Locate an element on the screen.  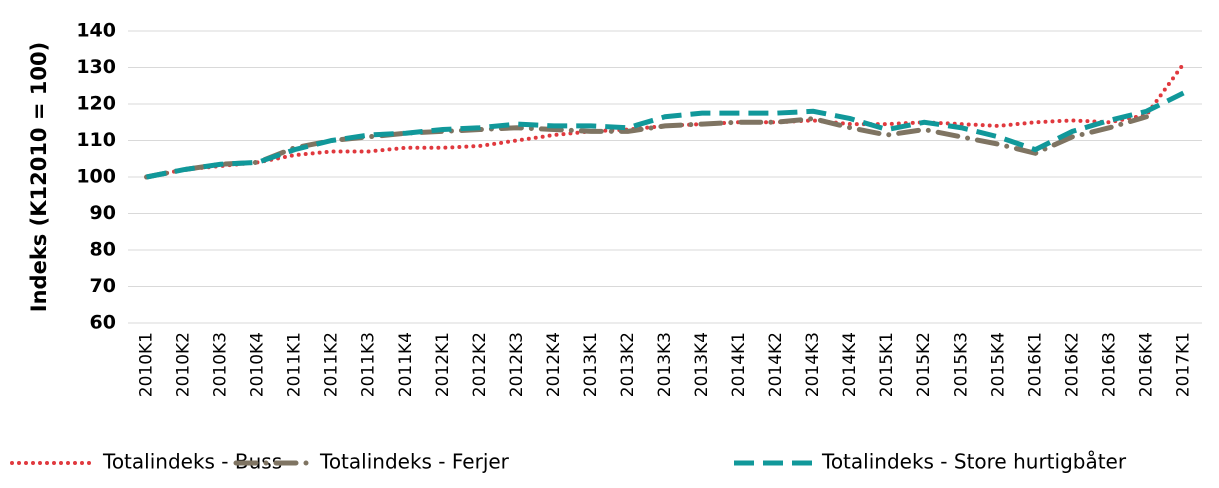
x-tick-label: 2011K4 is located at coordinates (406, 364).